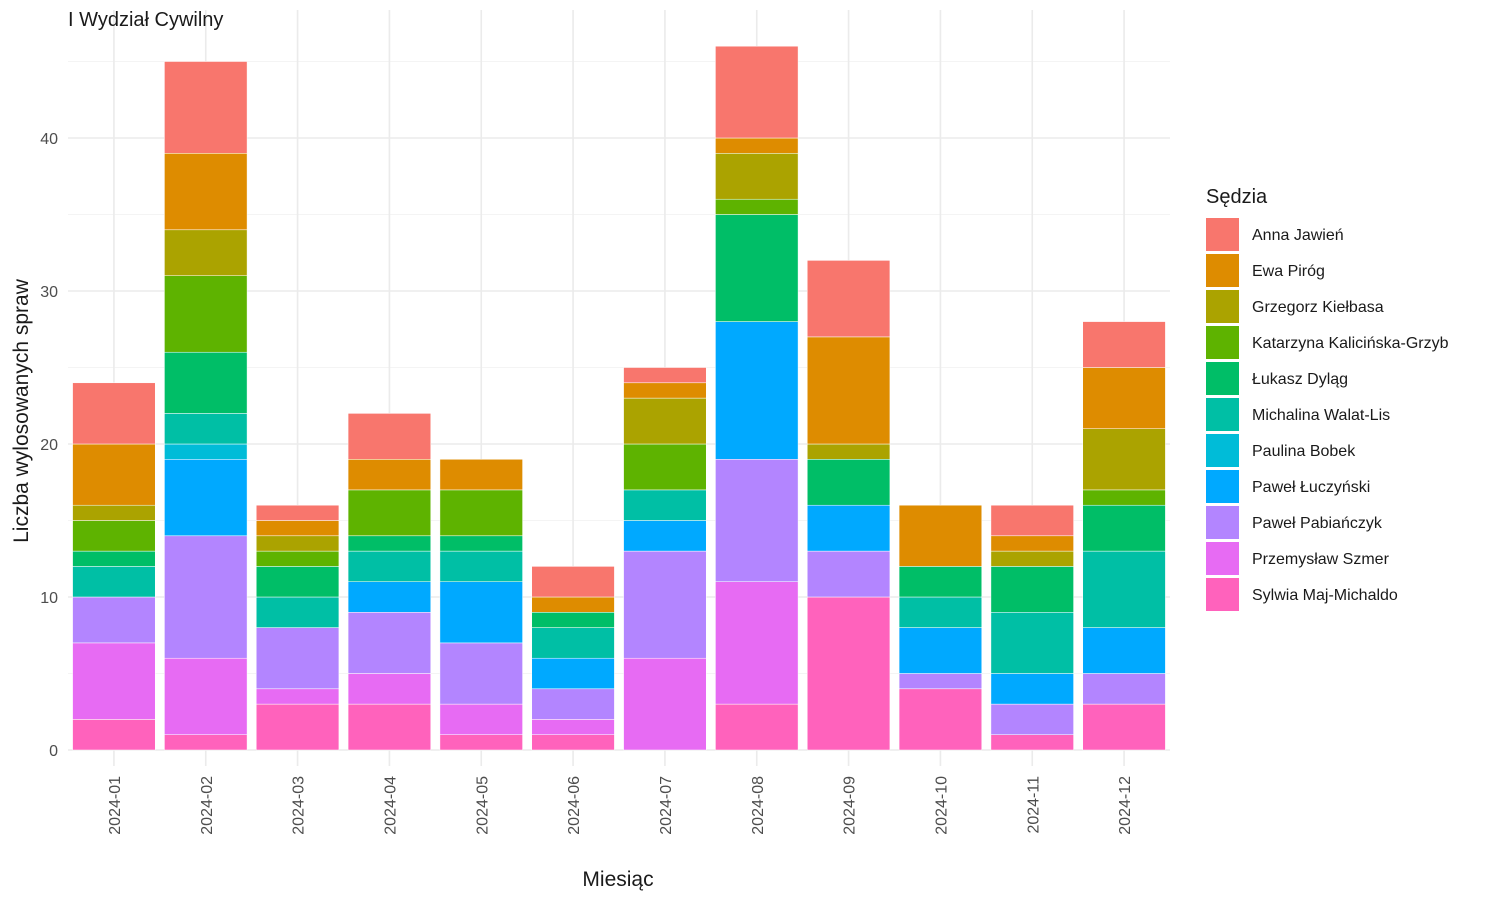 This screenshot has width=1500, height=900. What do you see at coordinates (115, 805) in the screenshot?
I see `x-tick-label: 2024-01` at bounding box center [115, 805].